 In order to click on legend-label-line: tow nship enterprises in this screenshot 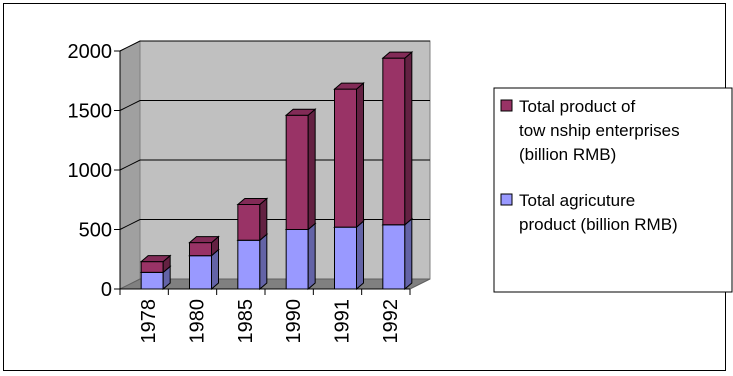, I will do `click(599, 130)`.